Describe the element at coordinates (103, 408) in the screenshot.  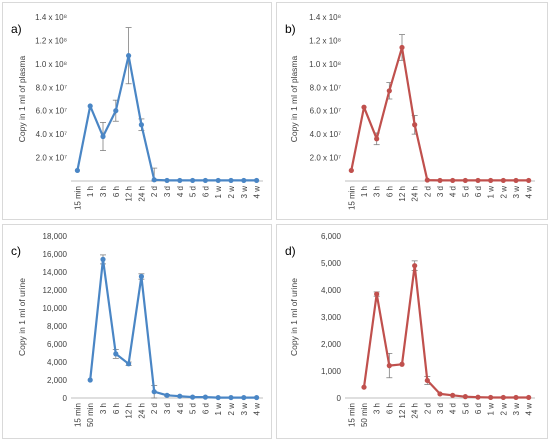
I see `x-tick-label: 3 h` at that location.